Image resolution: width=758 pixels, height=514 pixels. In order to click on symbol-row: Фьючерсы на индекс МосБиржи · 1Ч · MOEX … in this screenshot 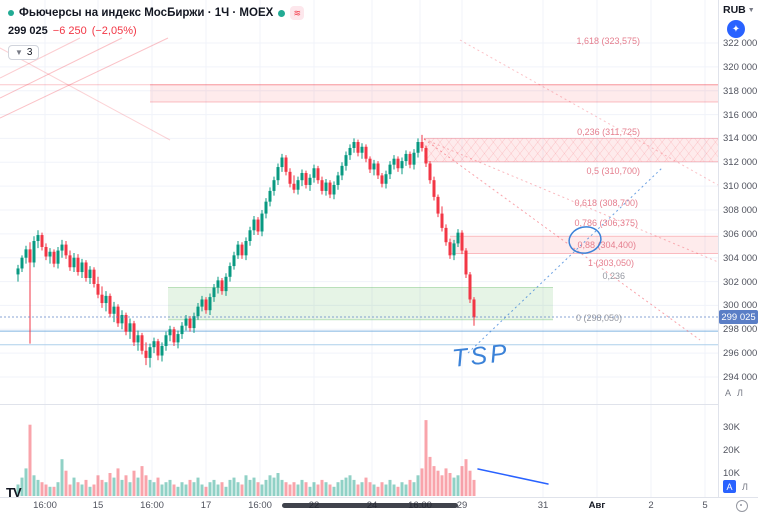, I will do `click(156, 13)`.